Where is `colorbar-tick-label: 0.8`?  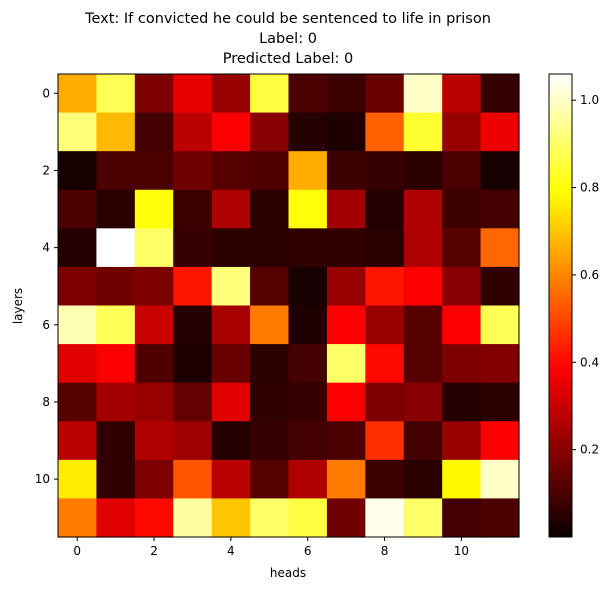
colorbar-tick-label: 0.8 is located at coordinates (589, 188).